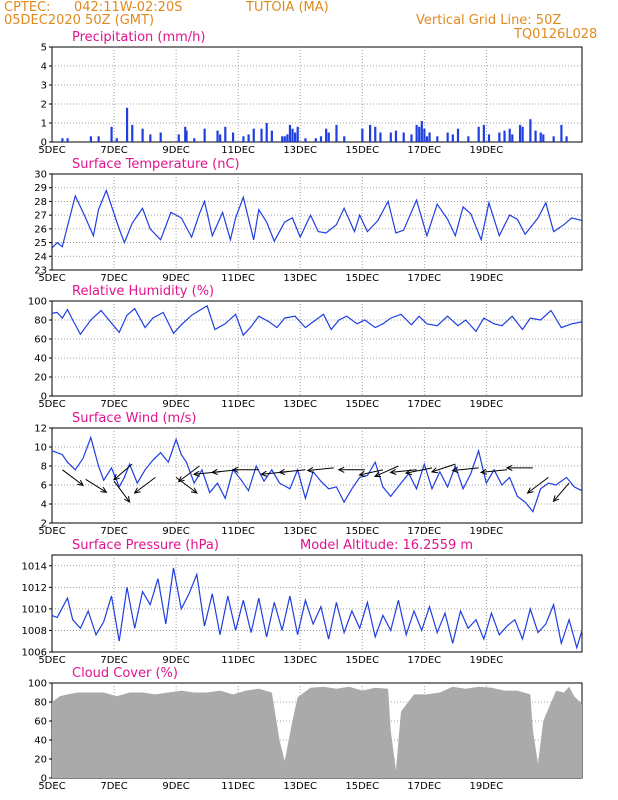 This screenshot has width=618, height=800. I want to click on y-tick-label: 25, so click(40, 243).